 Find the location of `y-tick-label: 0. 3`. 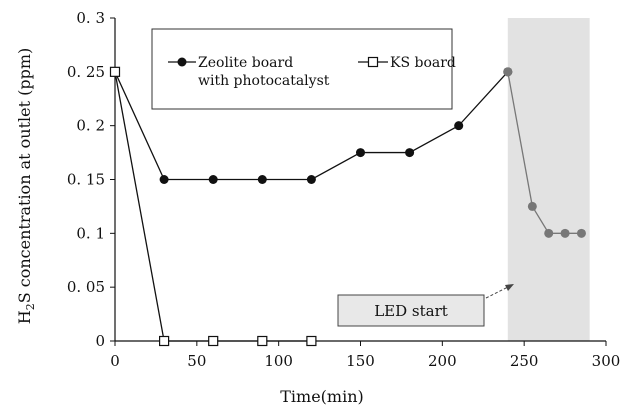

y-tick-label: 0. 3 is located at coordinates (90, 18).